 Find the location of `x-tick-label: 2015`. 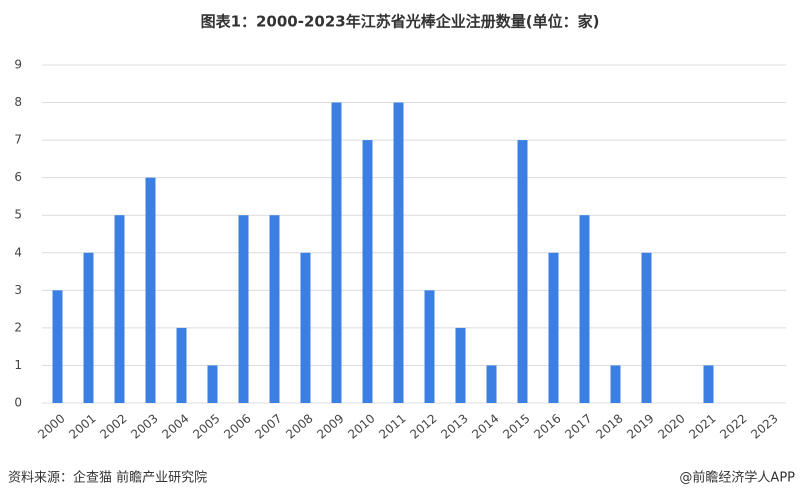

x-tick-label: 2015 is located at coordinates (516, 426).